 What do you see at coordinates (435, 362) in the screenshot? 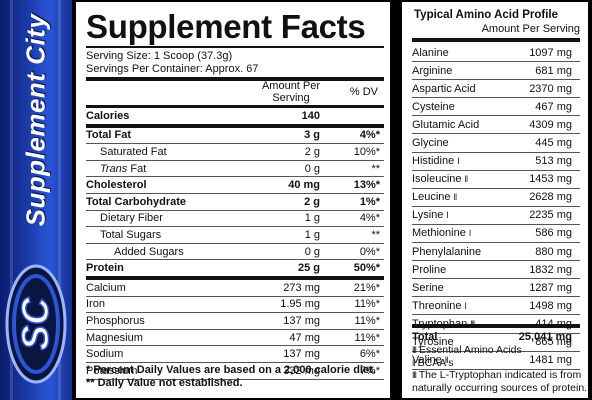
I see `note-text: BCAA's` at bounding box center [435, 362].